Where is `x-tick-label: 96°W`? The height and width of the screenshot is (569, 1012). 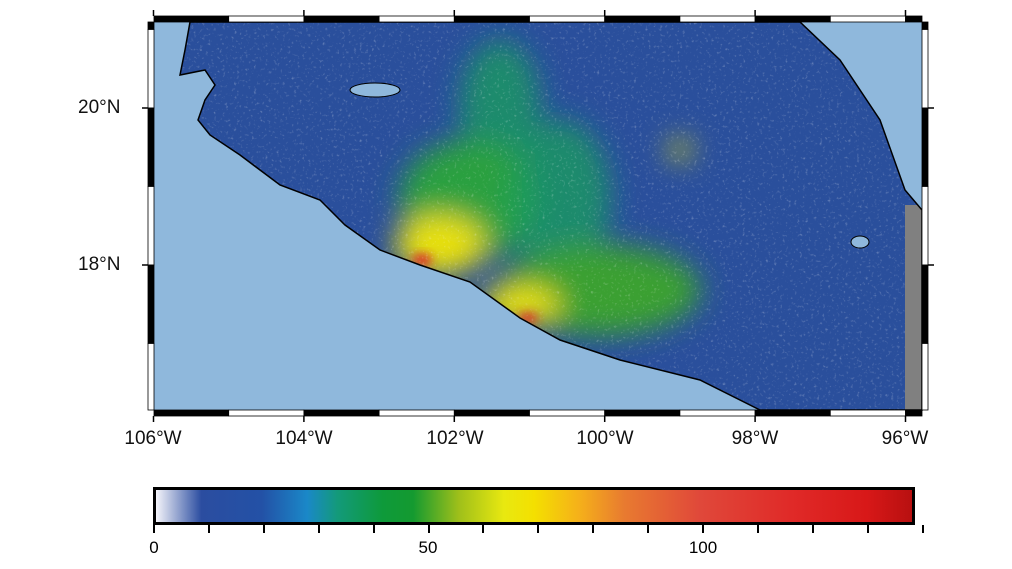 x-tick-label: 96°W is located at coordinates (905, 438).